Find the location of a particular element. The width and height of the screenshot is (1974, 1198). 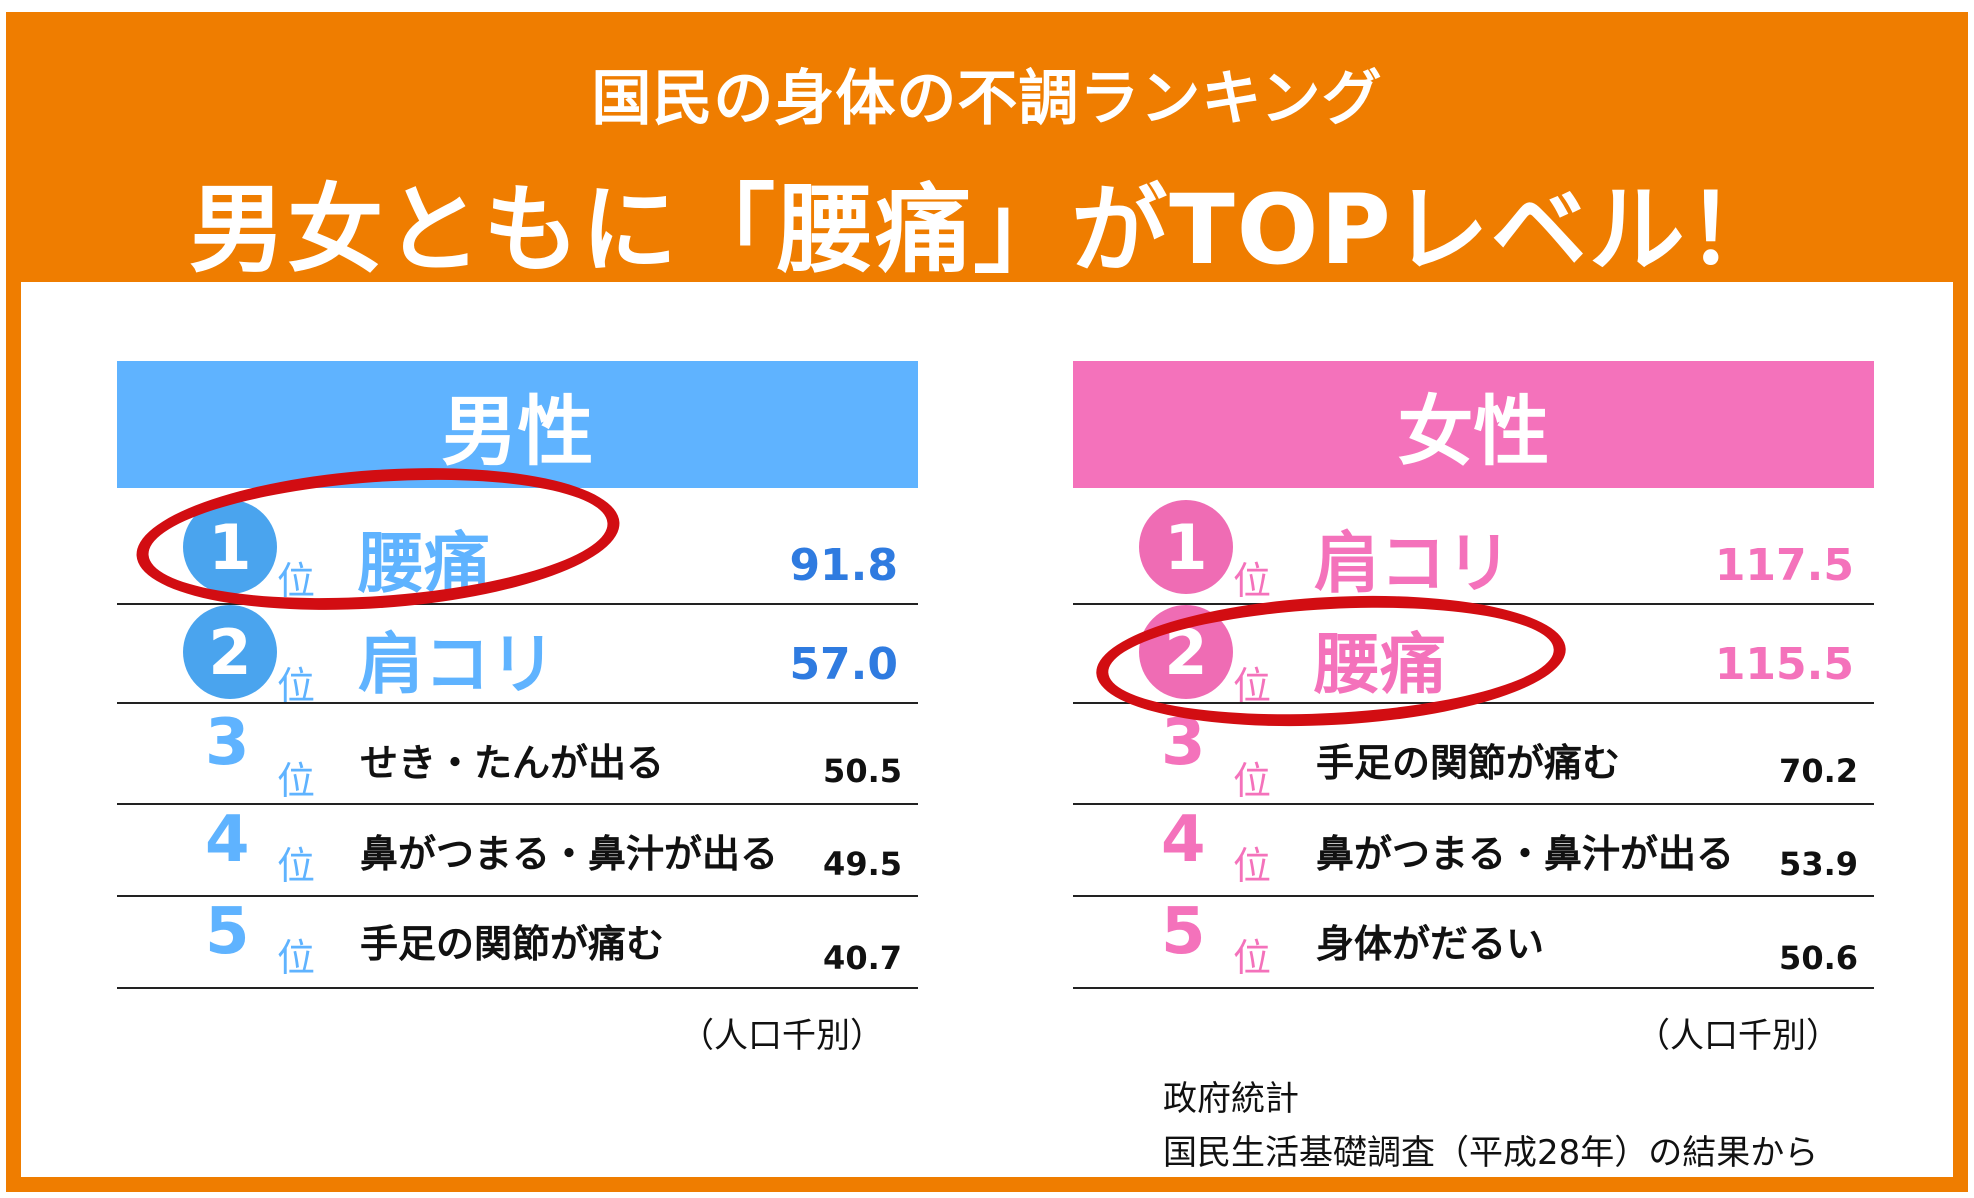

banner-subtitle: 国民の身体の不調ランキング is located at coordinates (987, 99).